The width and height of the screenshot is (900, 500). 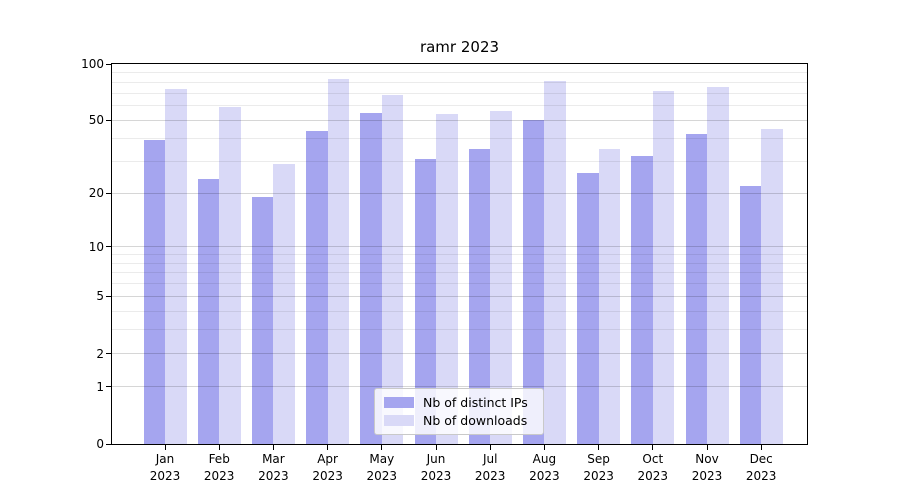 What do you see at coordinates (718, 265) in the screenshot?
I see `bar-downloads-nov` at bounding box center [718, 265].